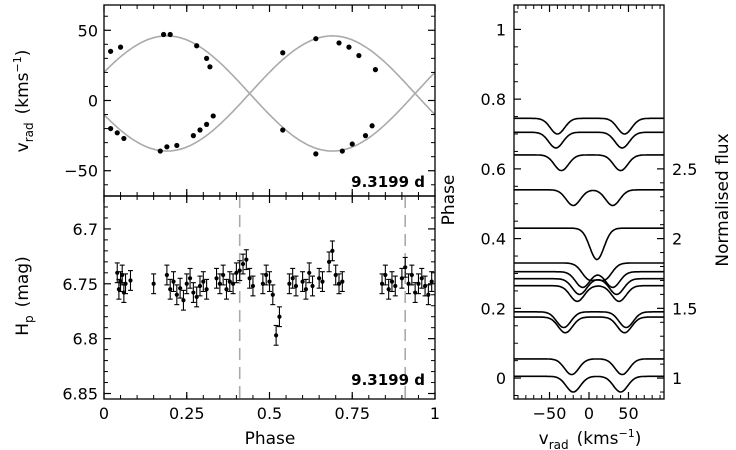 This screenshot has width=736, height=450. Describe the element at coordinates (243, 94) in the screenshot. I see `rv-points` at that location.